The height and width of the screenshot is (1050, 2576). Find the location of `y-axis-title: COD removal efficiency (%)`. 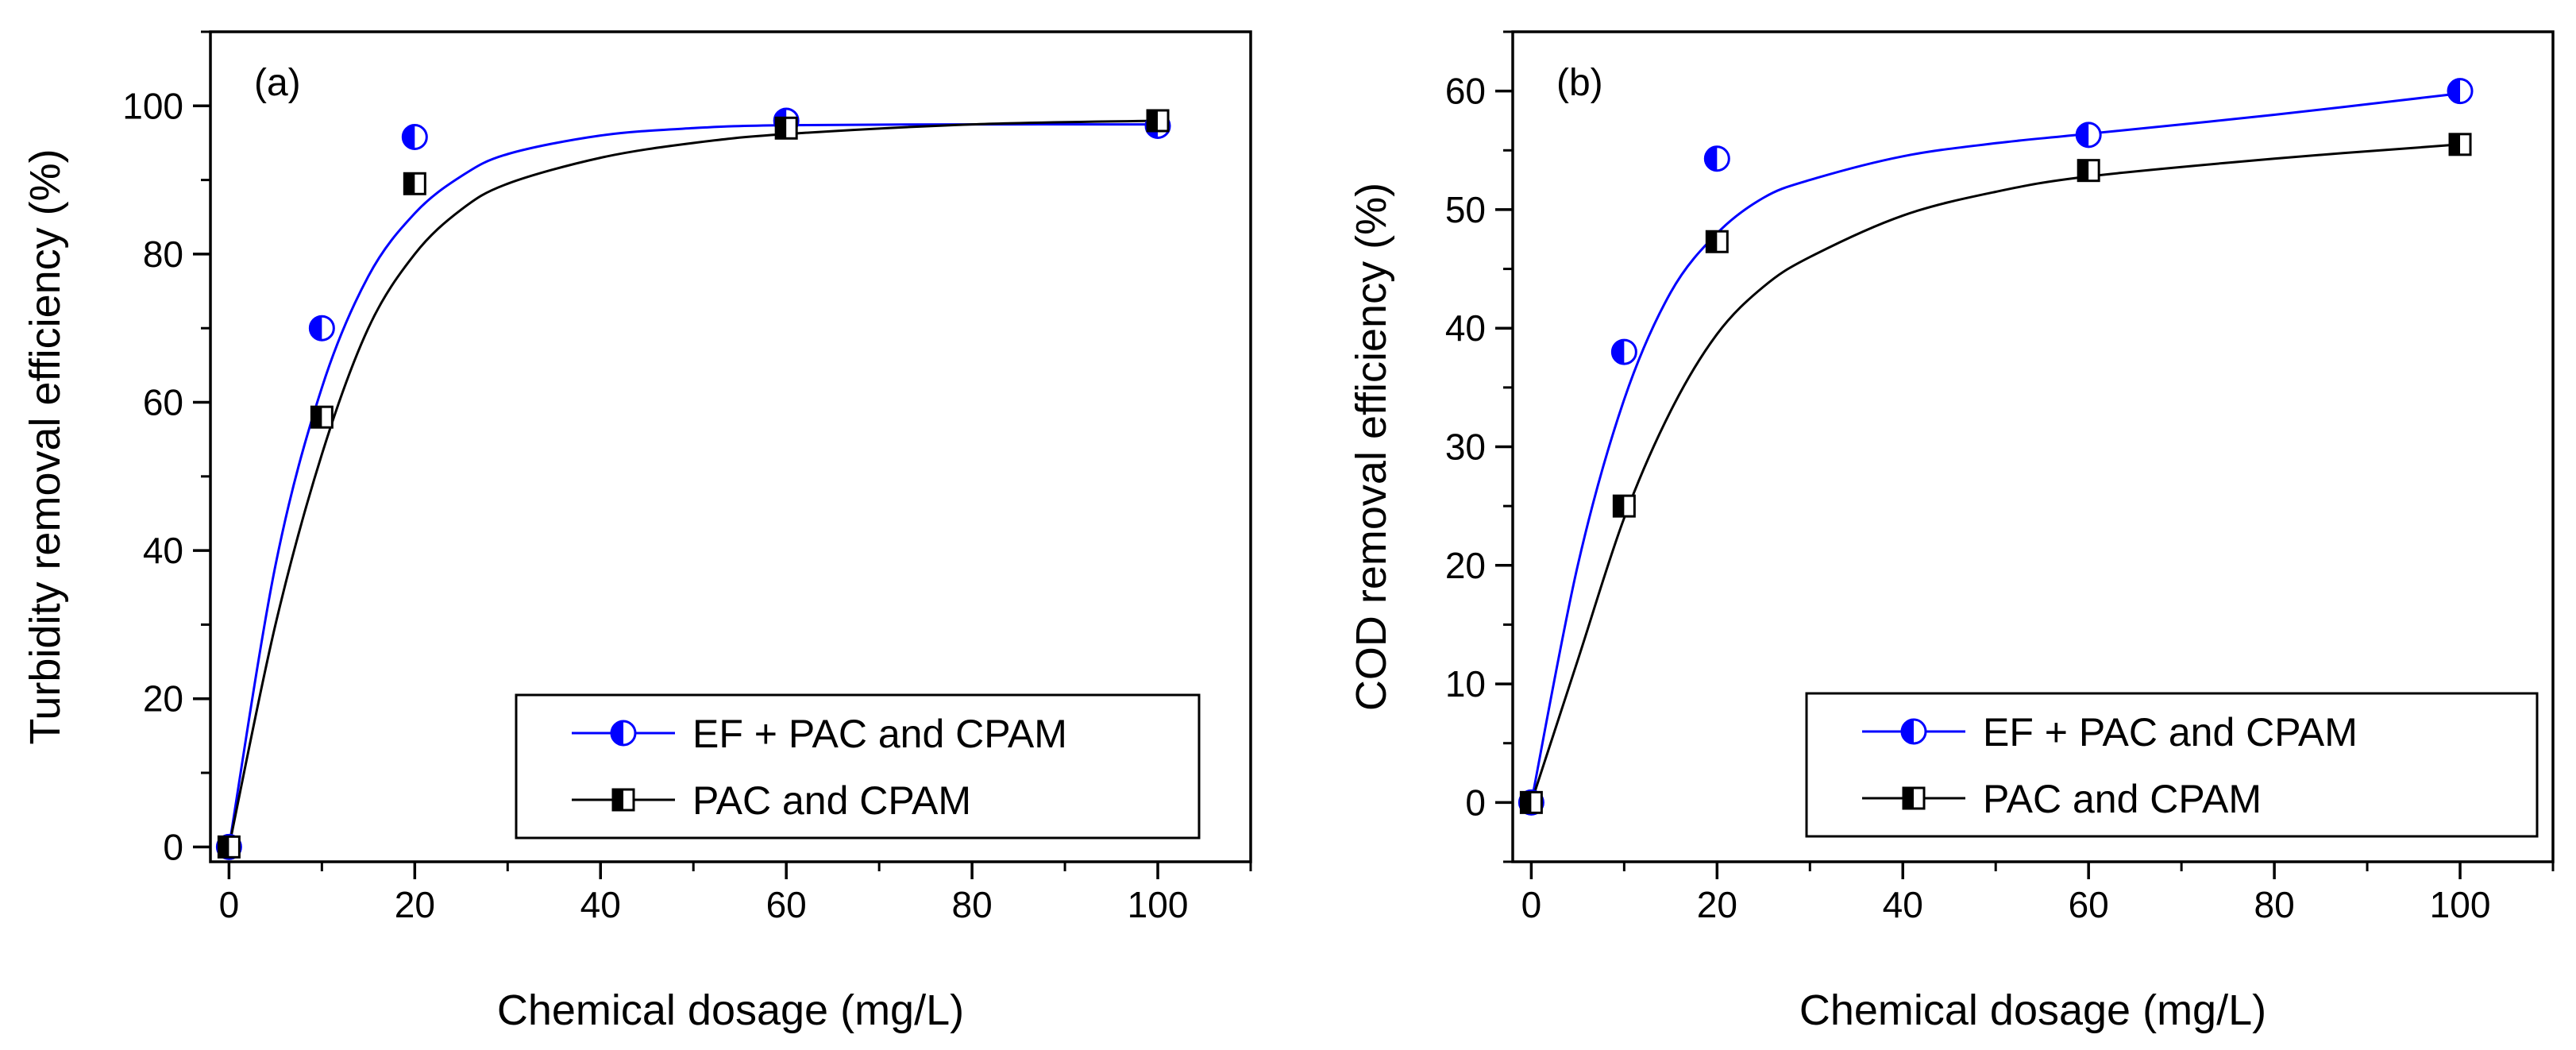

y-axis-title: COD removal efficiency (%) is located at coordinates (1371, 447).